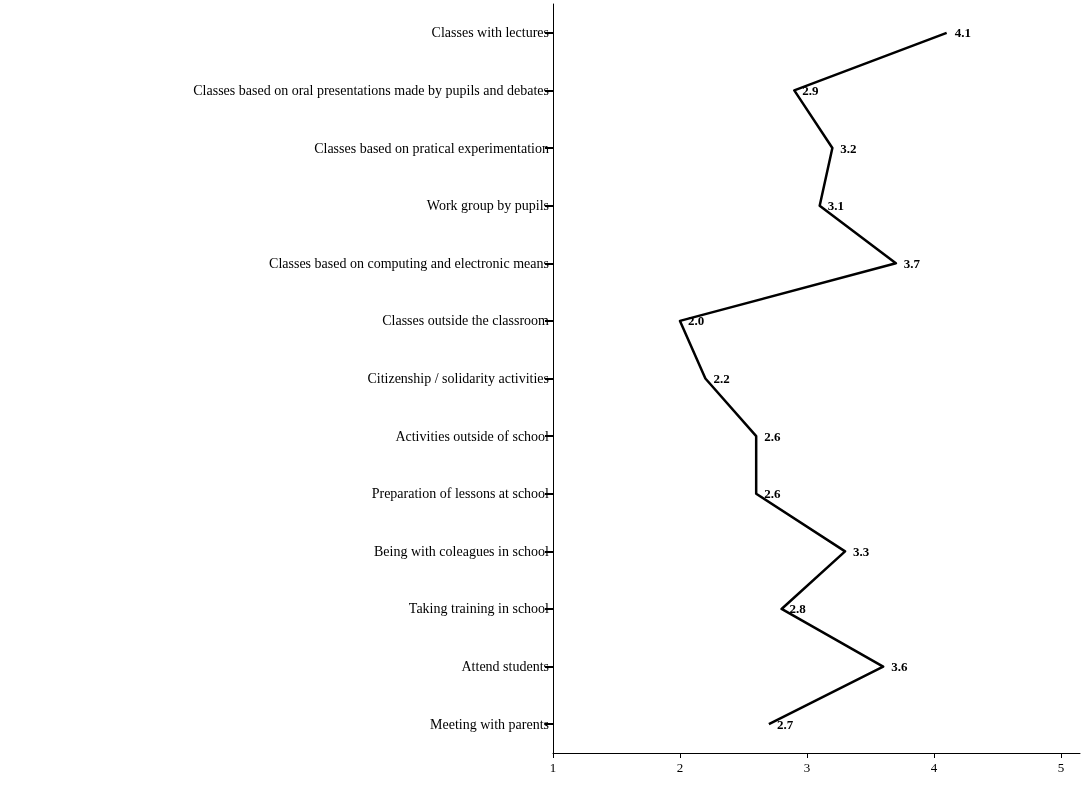  Describe the element at coordinates (466, 321) in the screenshot. I see `y-tick-label: Classes outside the classroom` at that location.